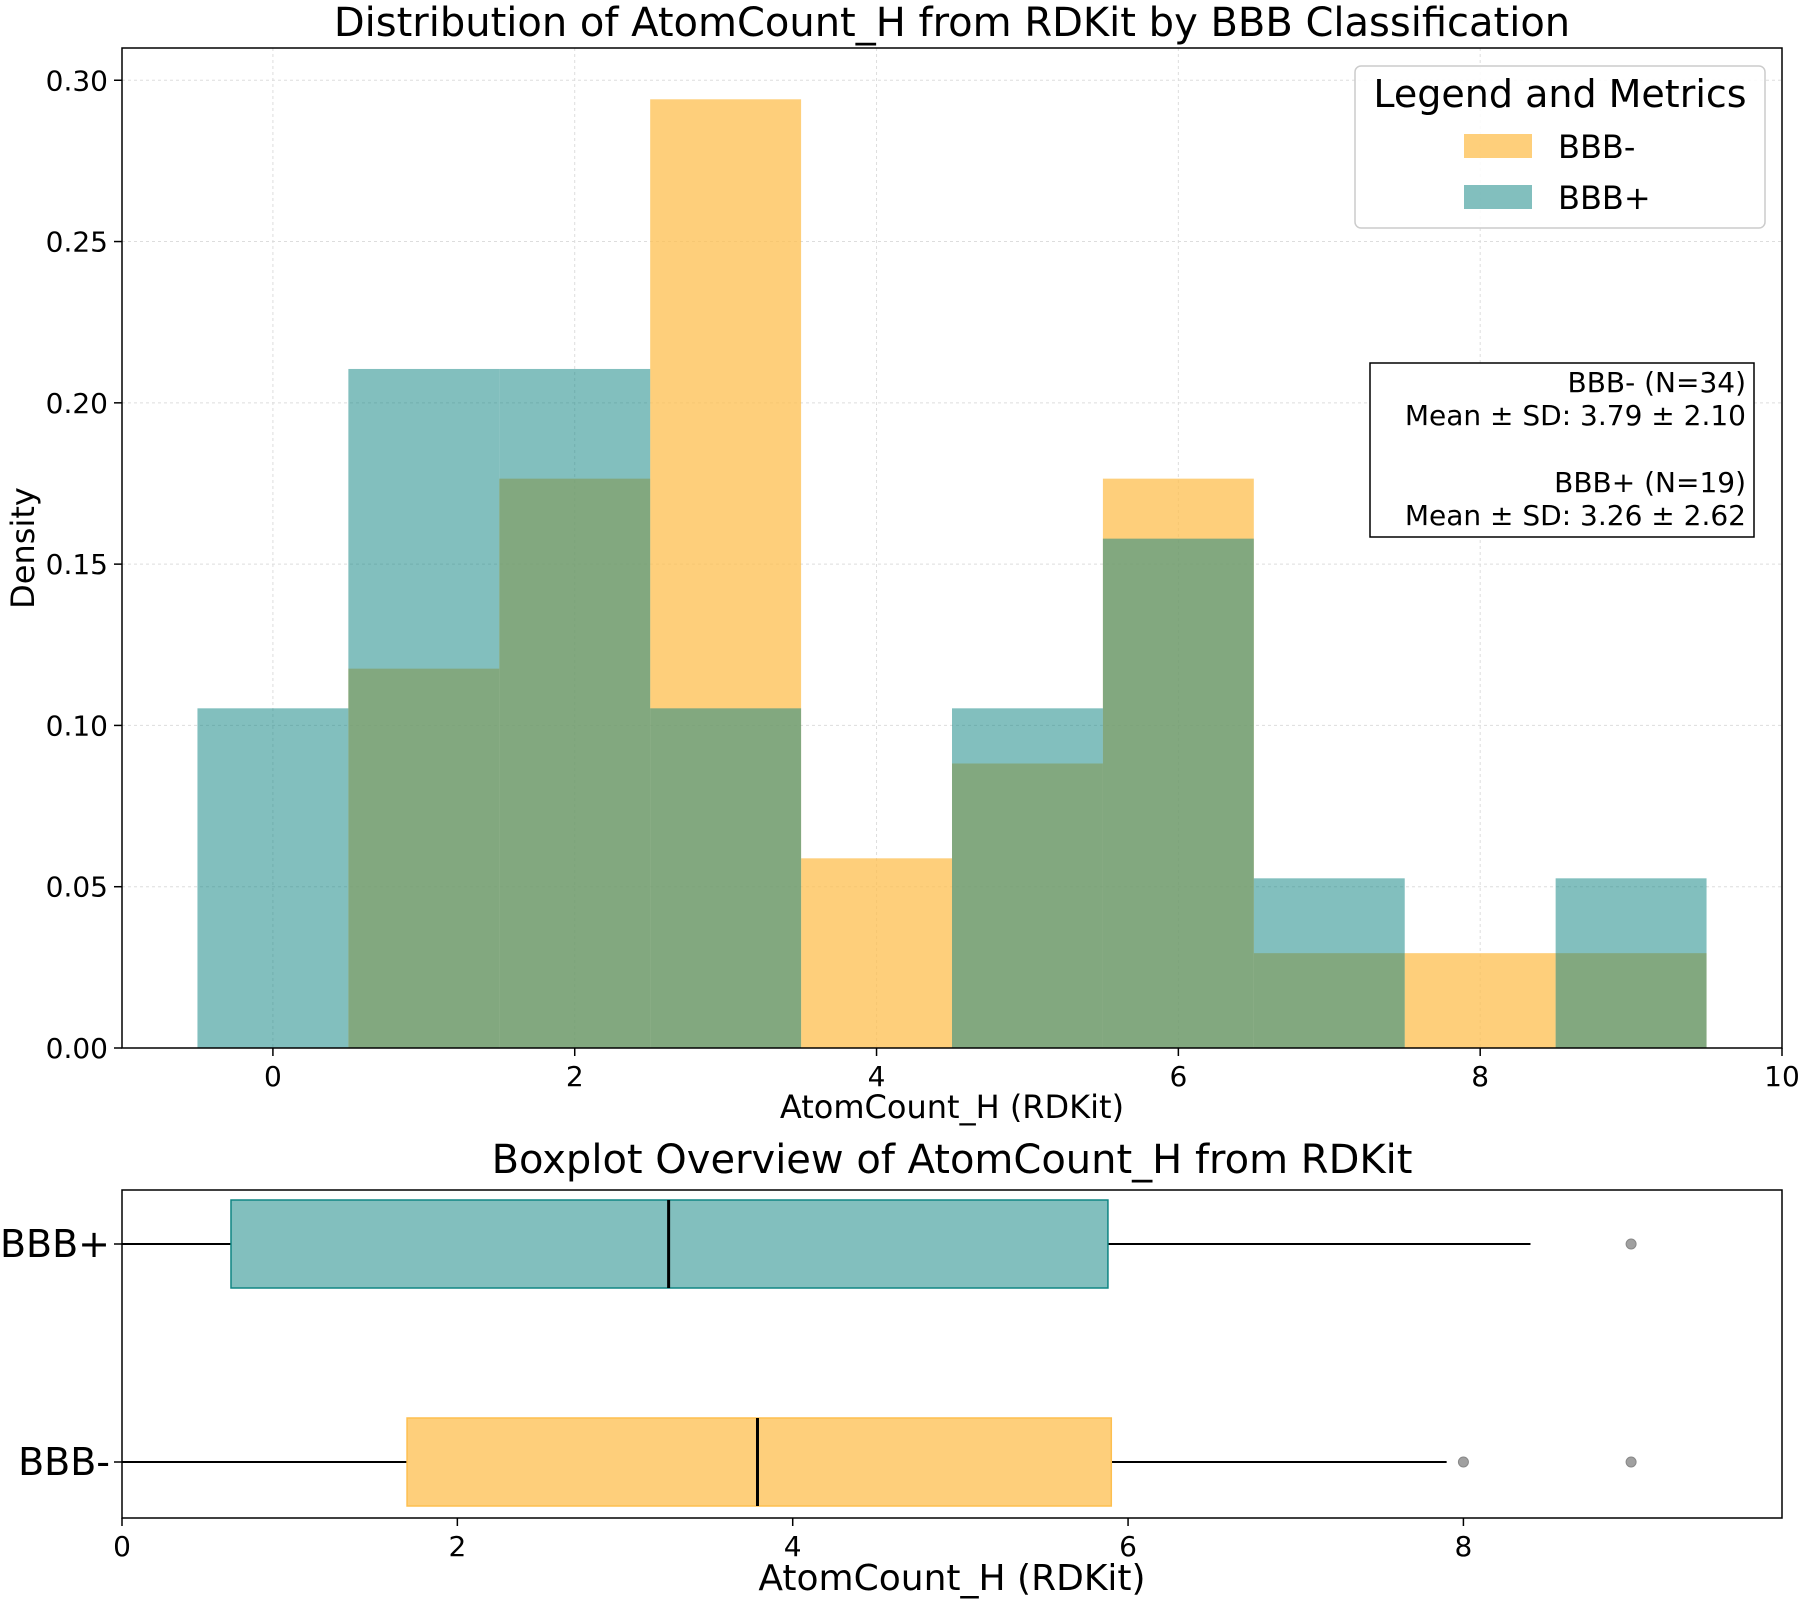  I want to click on legend-swatch-bbb-plus, so click(1498, 197).